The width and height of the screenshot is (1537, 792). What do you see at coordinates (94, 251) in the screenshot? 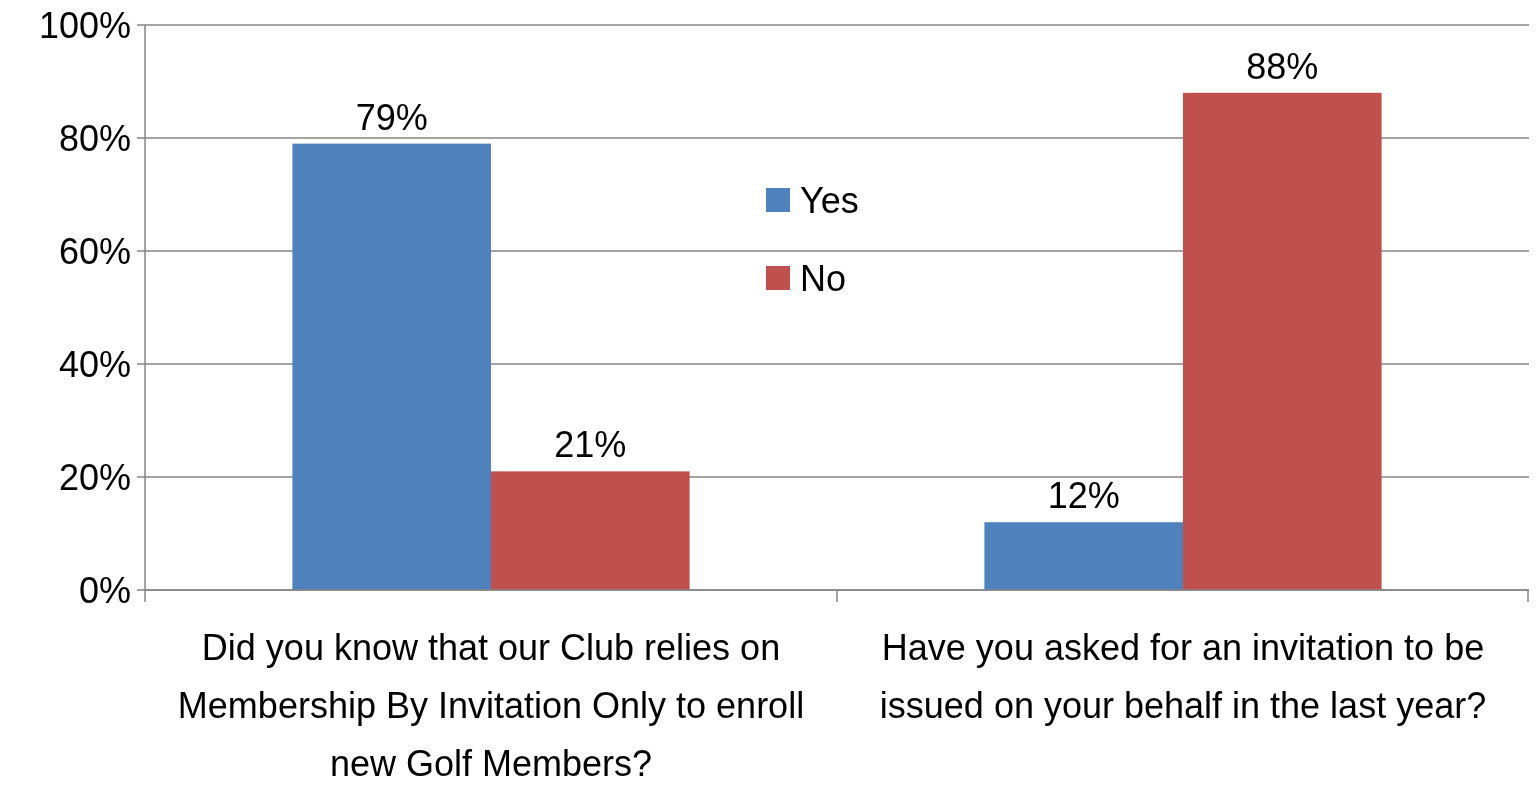
I see `y-tick-label: 60%` at bounding box center [94, 251].